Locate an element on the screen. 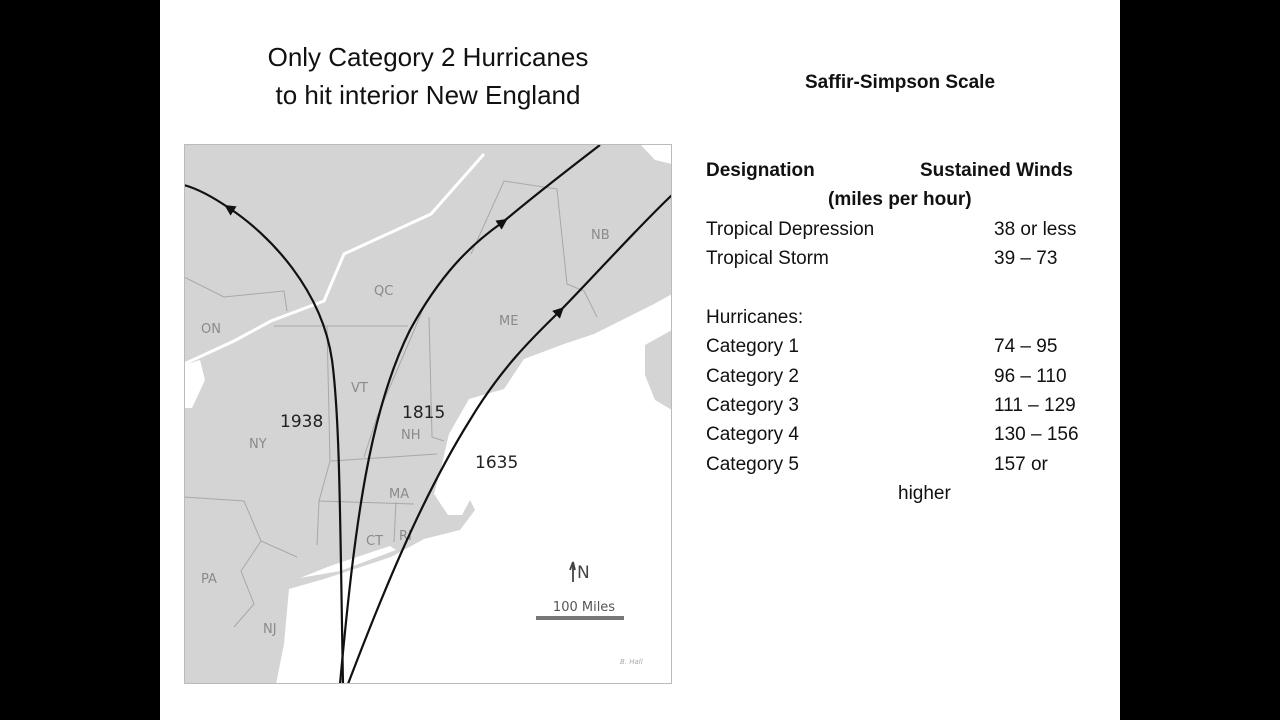  row-designation: Category 4 is located at coordinates (752, 434).